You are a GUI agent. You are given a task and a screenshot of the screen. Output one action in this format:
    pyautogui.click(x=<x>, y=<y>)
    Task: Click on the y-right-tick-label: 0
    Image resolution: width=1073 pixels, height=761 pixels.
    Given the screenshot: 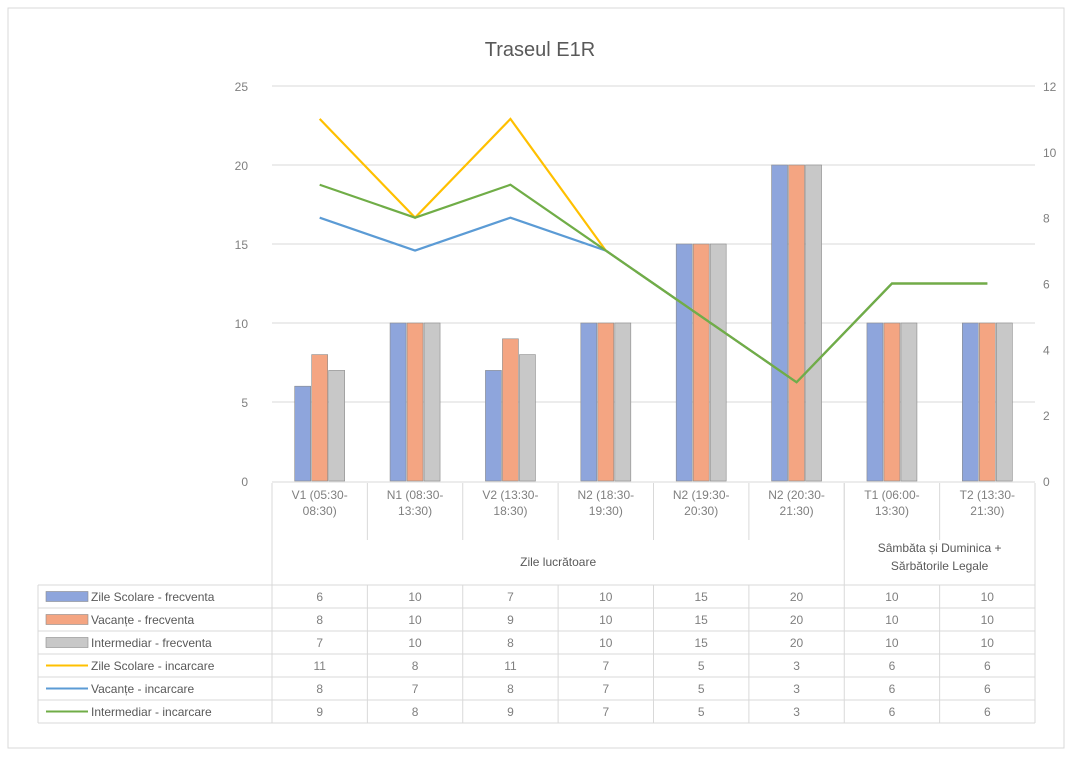 What is the action you would take?
    pyautogui.click(x=1046, y=482)
    